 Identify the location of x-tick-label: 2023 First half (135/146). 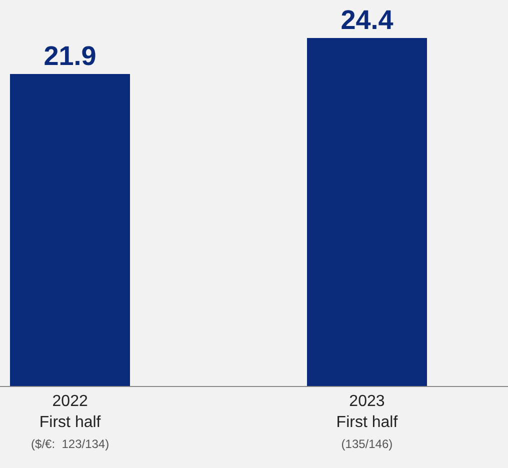
(367, 422).